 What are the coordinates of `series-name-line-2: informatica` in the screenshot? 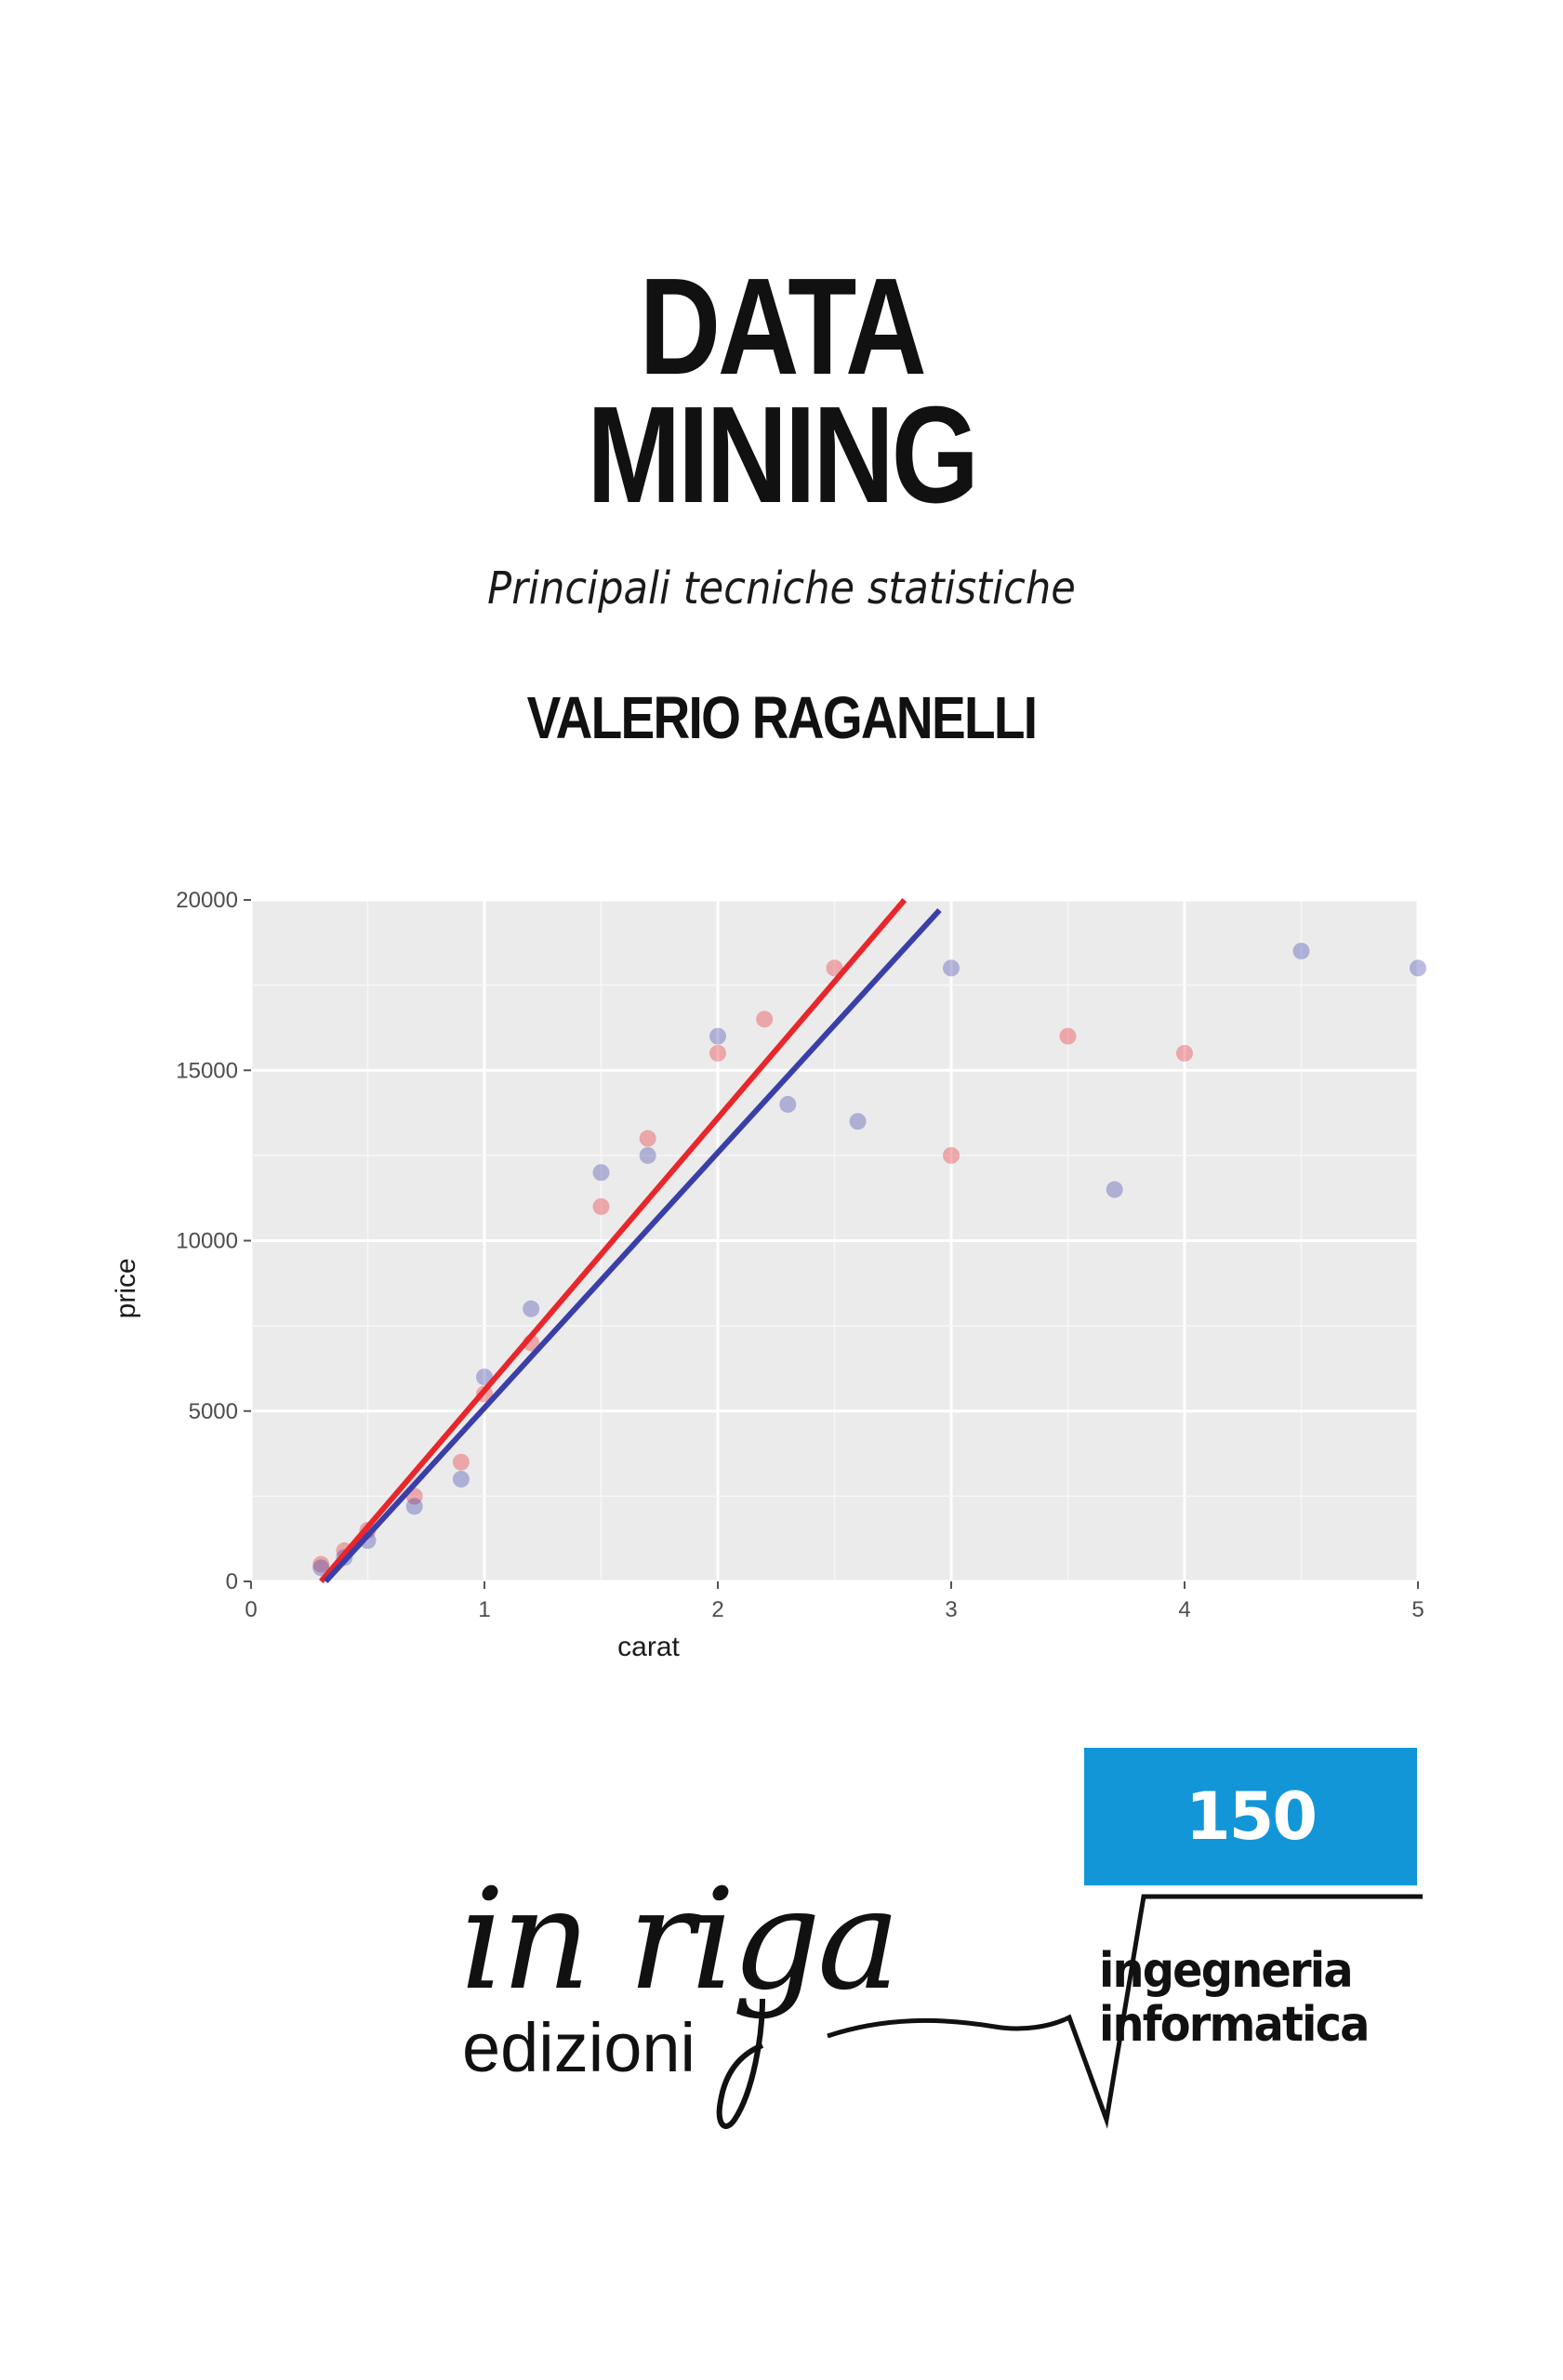 It's located at (1235, 2025).